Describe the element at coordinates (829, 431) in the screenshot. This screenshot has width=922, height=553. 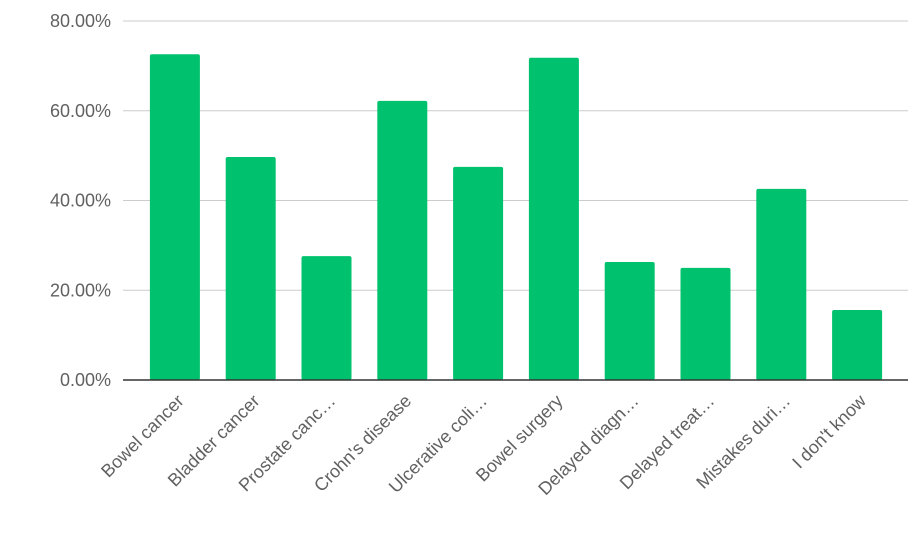
I see `x-tick-label: I don't know` at that location.